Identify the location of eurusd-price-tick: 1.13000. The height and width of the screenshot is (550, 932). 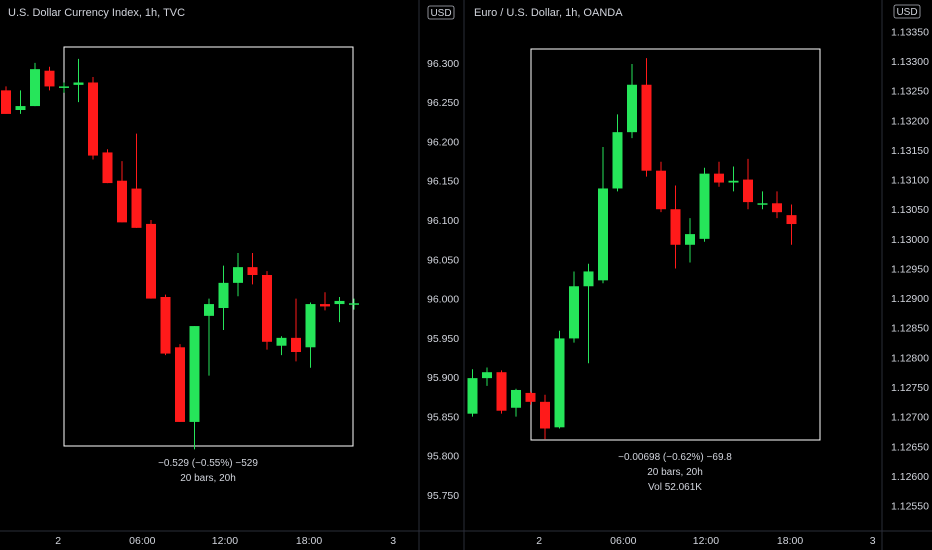
(910, 240).